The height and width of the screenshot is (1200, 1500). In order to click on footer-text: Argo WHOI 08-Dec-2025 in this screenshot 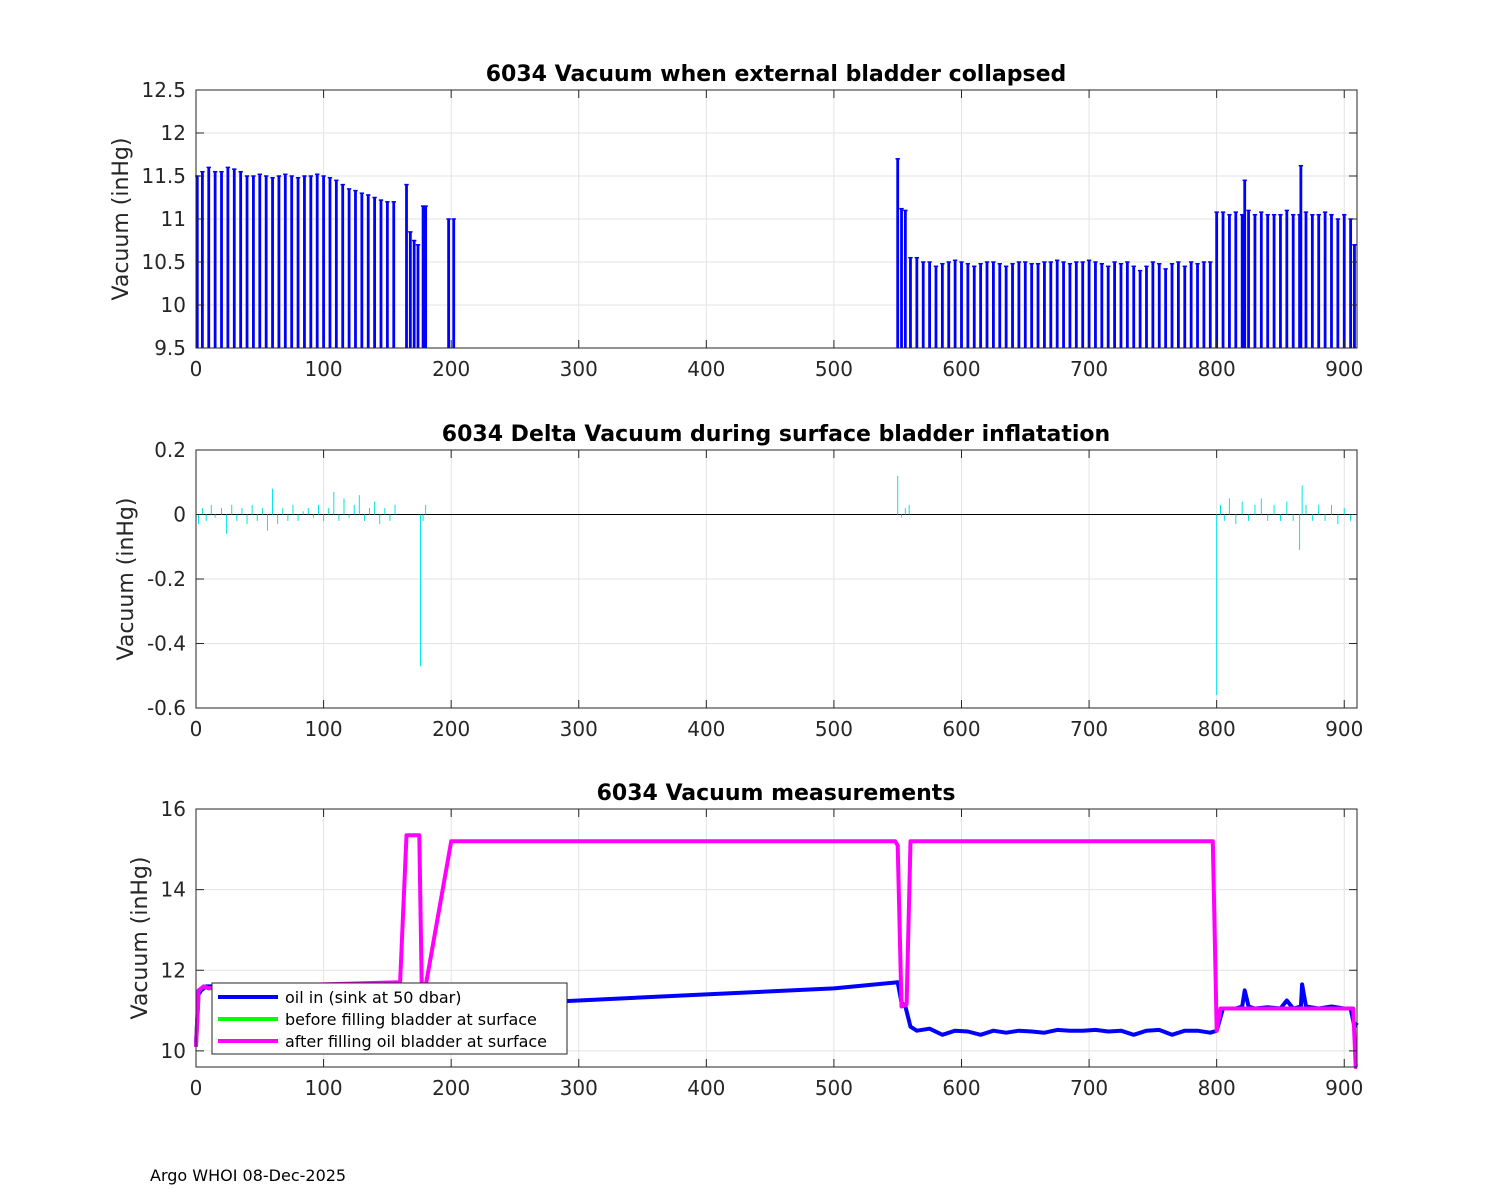, I will do `click(248, 1175)`.